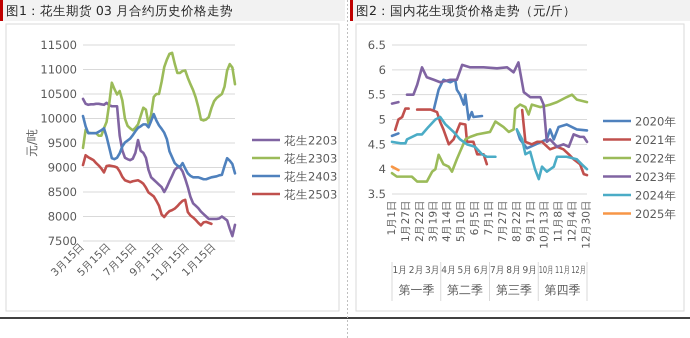 Image resolution: width=690 pixels, height=338 pixels. I want to click on x-tick-label: 2月22日, so click(420, 221).